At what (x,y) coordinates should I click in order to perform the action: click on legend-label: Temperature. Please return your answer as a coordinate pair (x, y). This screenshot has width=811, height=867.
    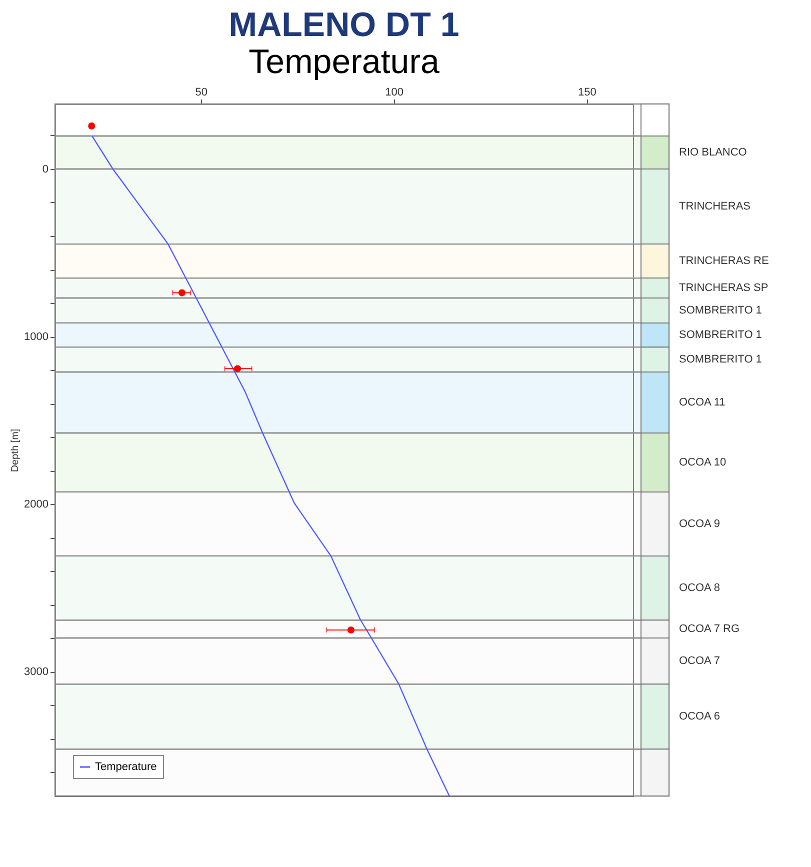
    Looking at the image, I should click on (126, 767).